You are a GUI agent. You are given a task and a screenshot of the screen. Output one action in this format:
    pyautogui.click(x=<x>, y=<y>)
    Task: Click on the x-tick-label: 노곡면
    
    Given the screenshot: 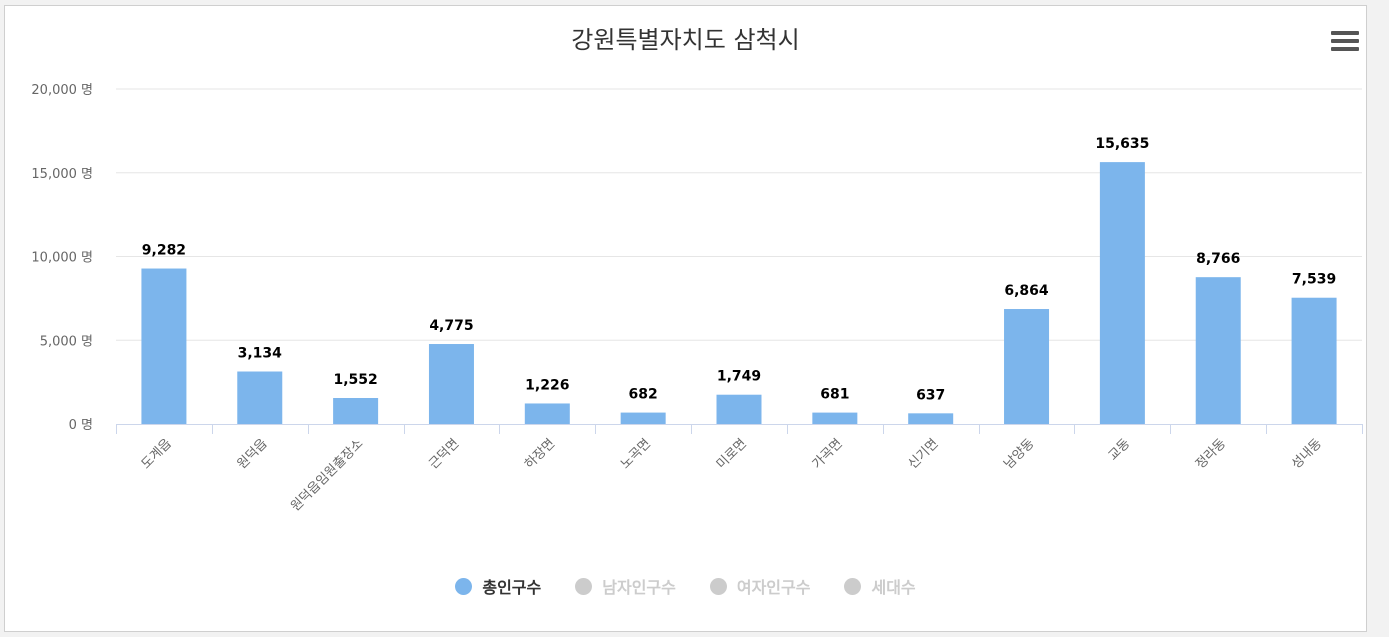 What is the action you would take?
    pyautogui.click(x=636, y=454)
    